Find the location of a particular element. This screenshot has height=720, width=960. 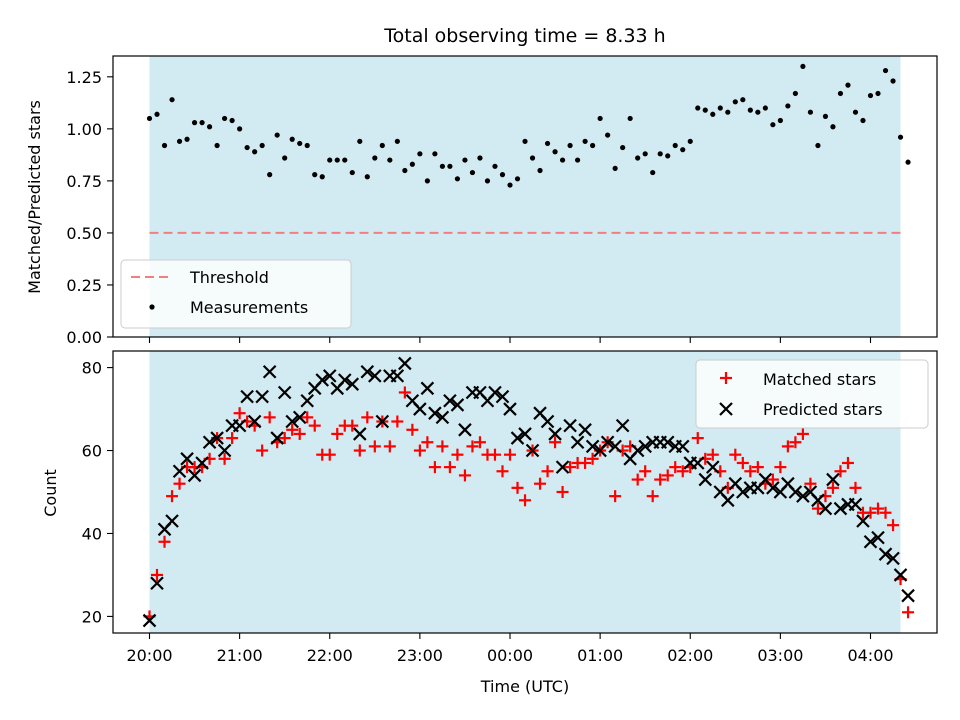

x-tick-label: 00:00 is located at coordinates (510, 655).